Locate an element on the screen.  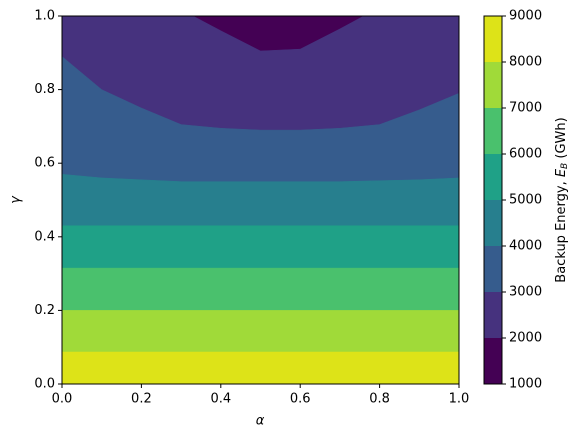
y-tick-label: 0.8 is located at coordinates (44, 89).